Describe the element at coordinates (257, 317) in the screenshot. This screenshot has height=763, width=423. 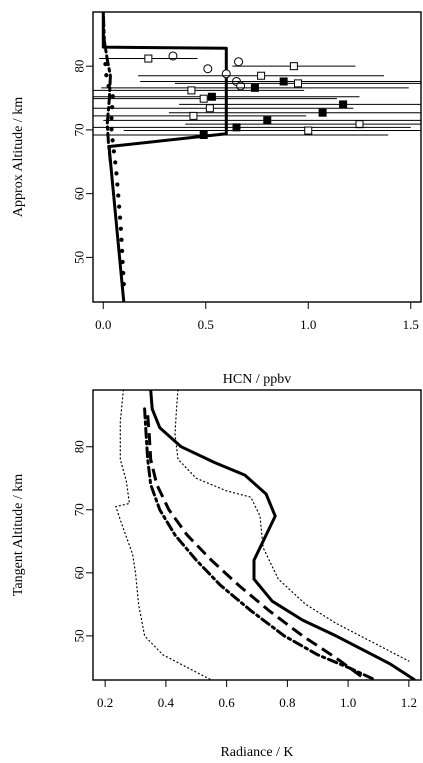
I see `hcn-x-axis: 0.0 0.5 1.0 1.5` at that location.